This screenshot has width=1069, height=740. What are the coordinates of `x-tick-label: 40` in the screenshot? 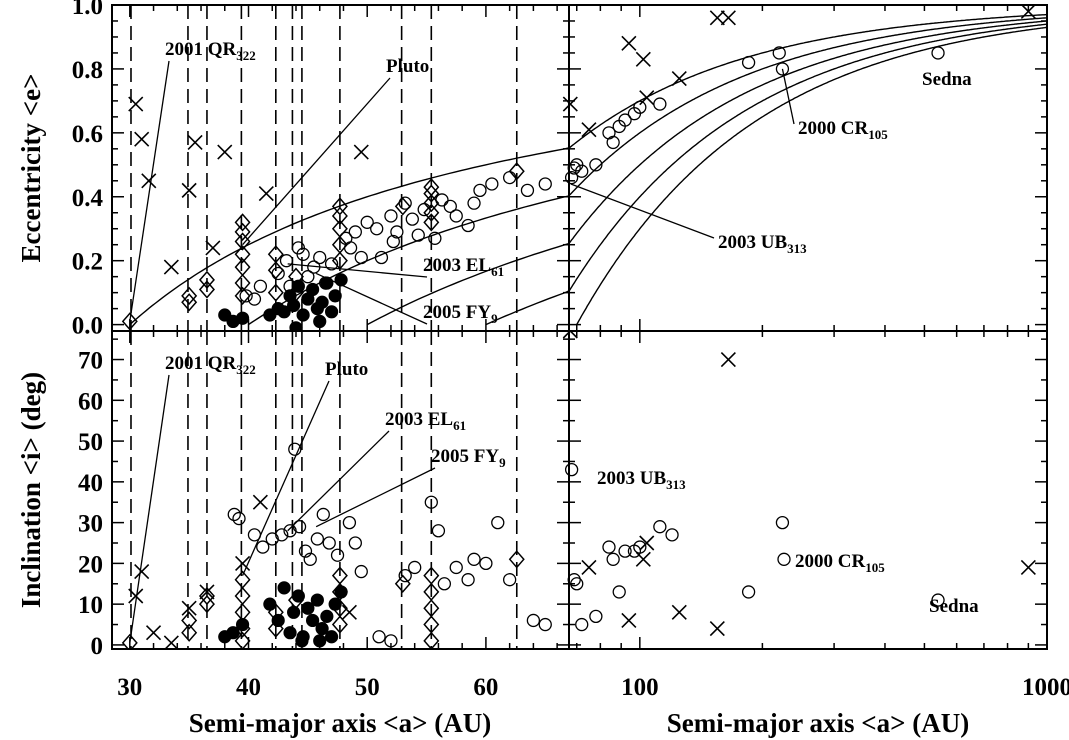 It's located at (248, 687).